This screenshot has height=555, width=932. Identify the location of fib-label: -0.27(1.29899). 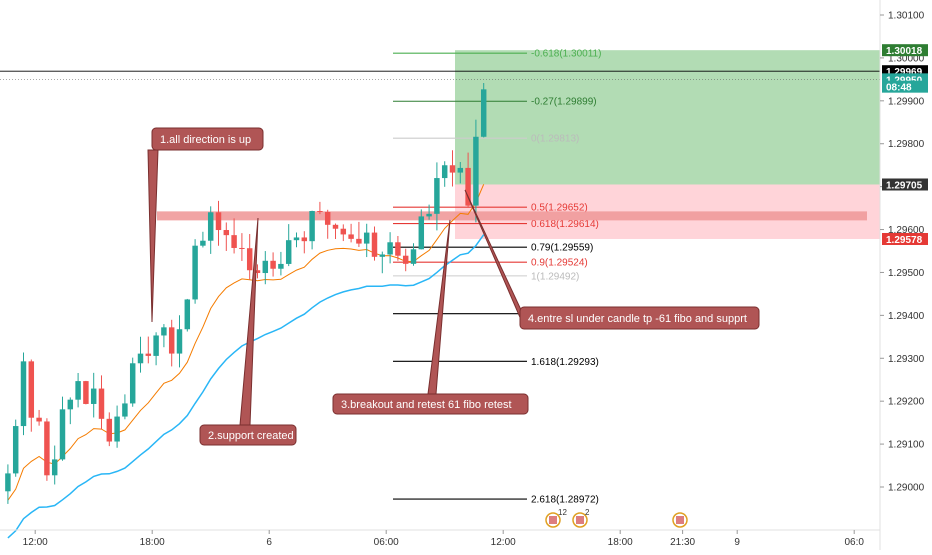
(564, 102).